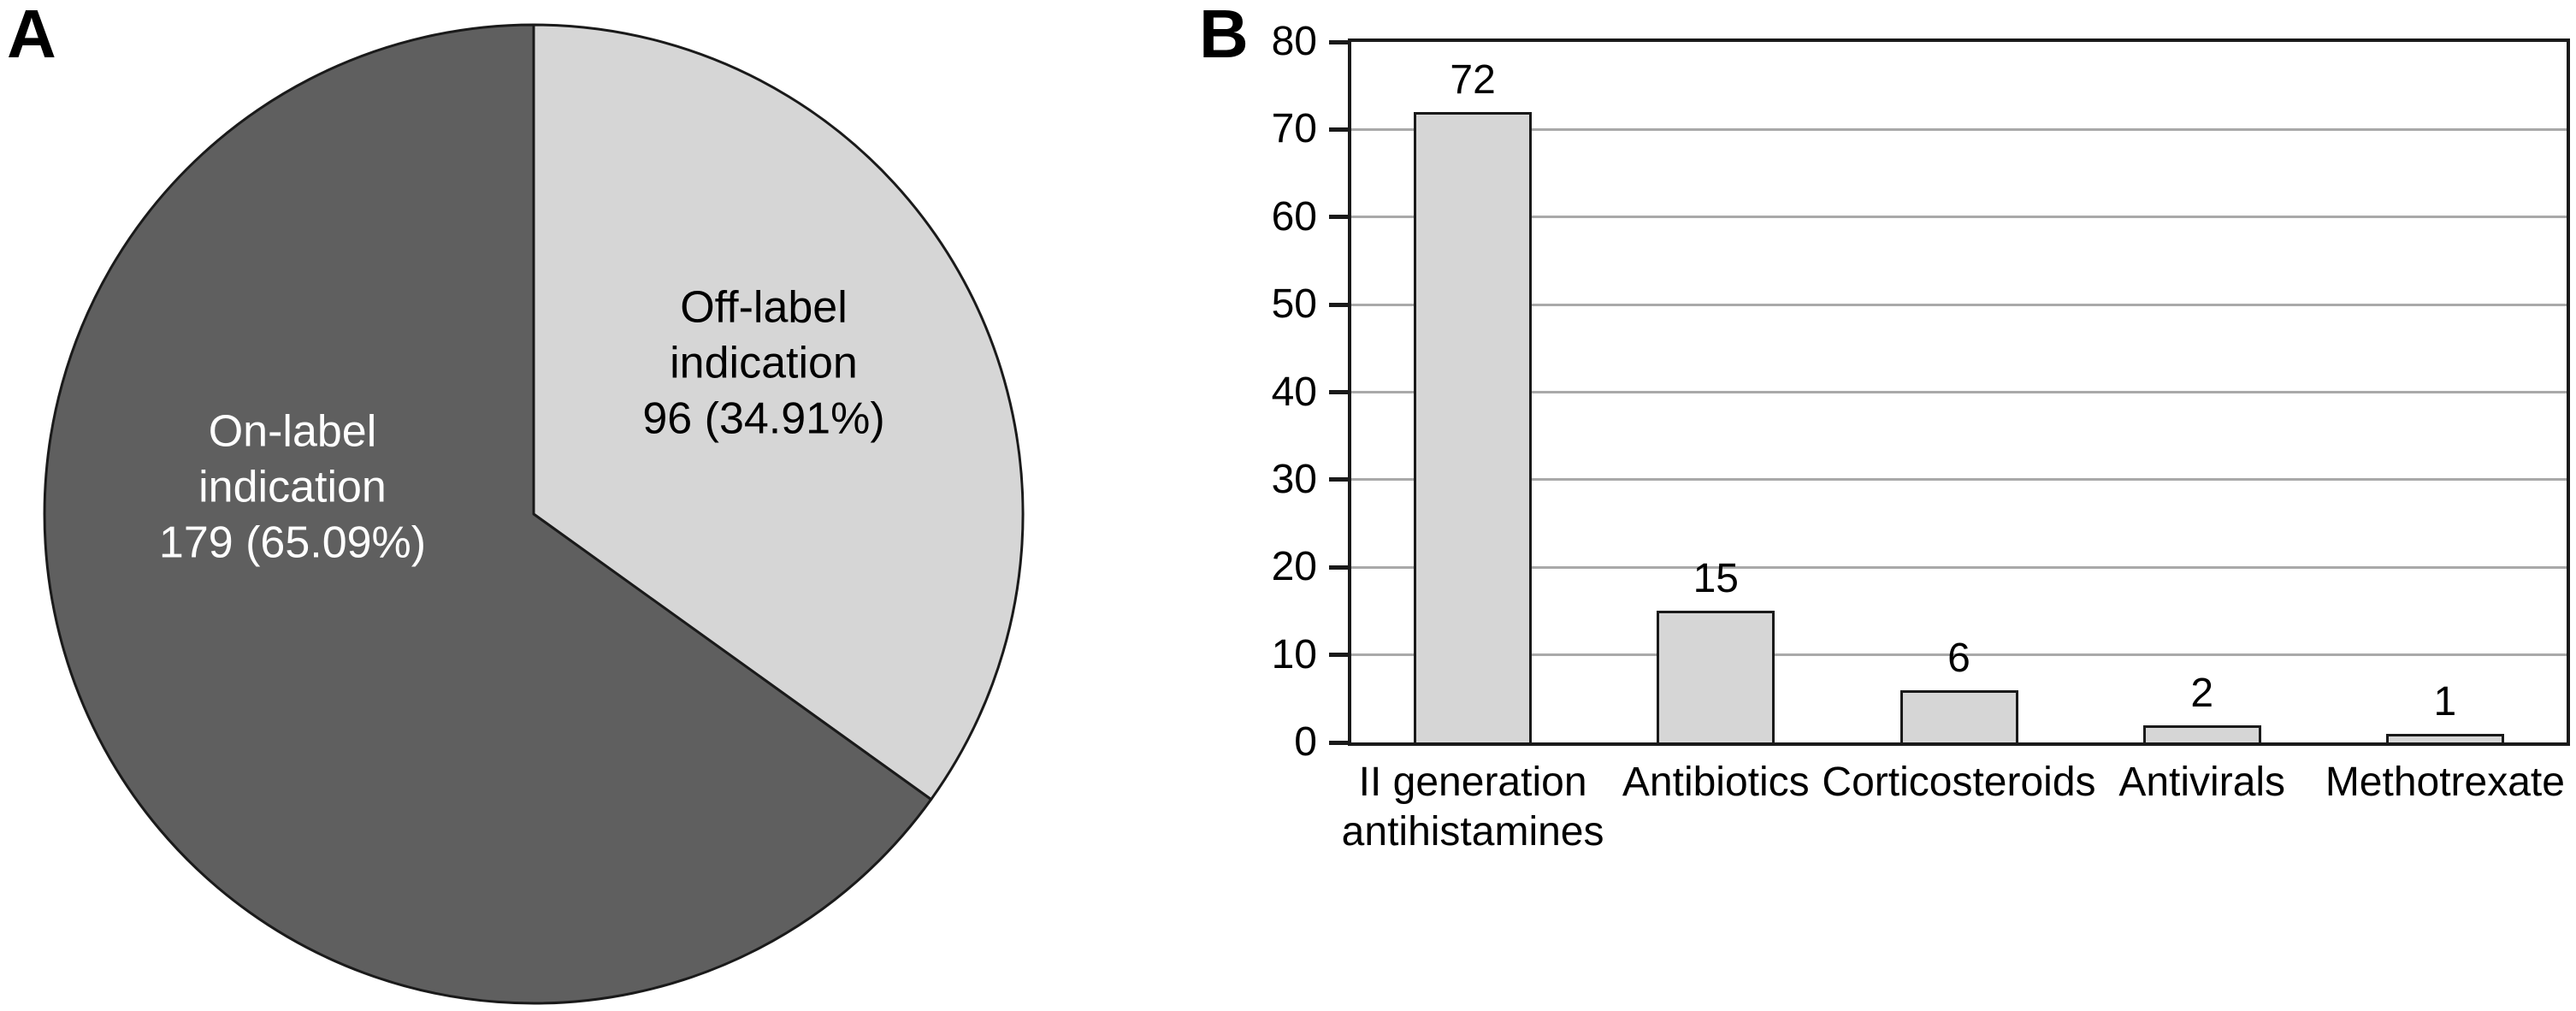  What do you see at coordinates (1959, 782) in the screenshot?
I see `category-label-2: Corticosteroids` at bounding box center [1959, 782].